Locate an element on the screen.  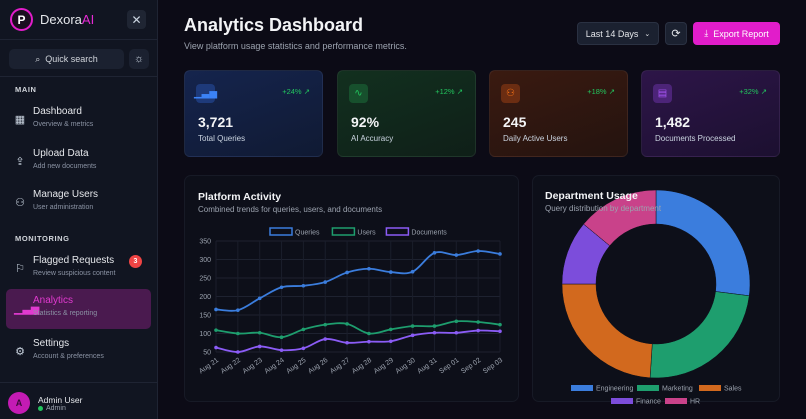
close-icon: ✕ is located at coordinates (136, 19).